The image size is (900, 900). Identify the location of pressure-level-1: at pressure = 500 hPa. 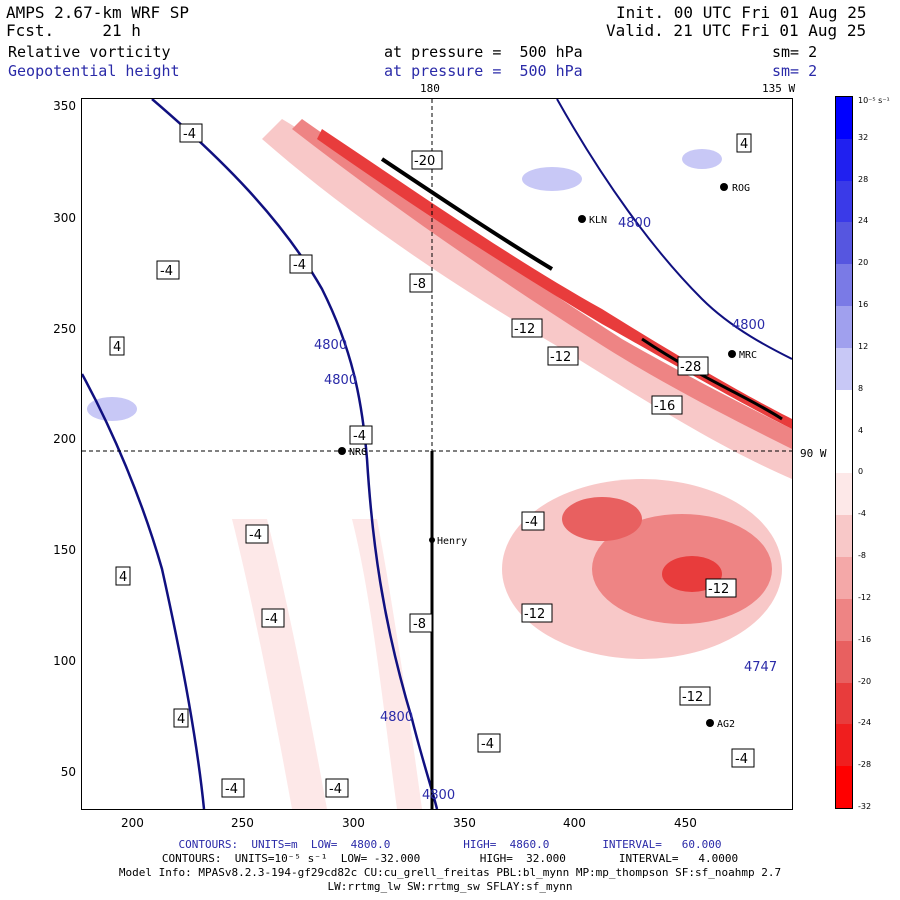
(483, 52).